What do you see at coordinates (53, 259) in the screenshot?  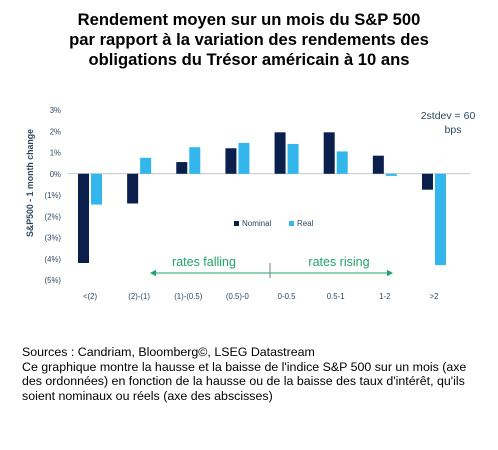 I see `y-tick-label: (4%)` at bounding box center [53, 259].